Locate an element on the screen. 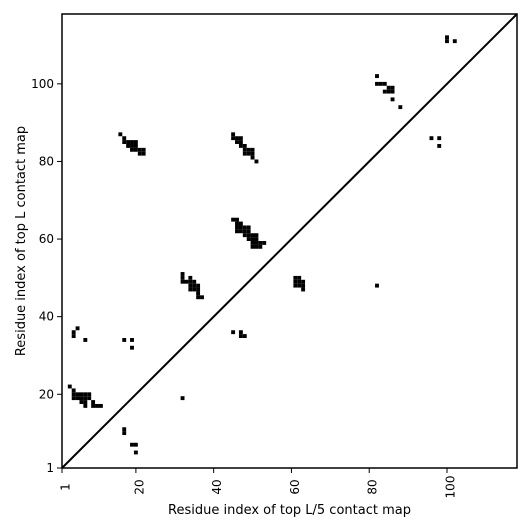 Image resolution: width=531 pixels, height=531 pixels. x-axis-ticks: 1 20 40 60 80 100 is located at coordinates (258, 483).